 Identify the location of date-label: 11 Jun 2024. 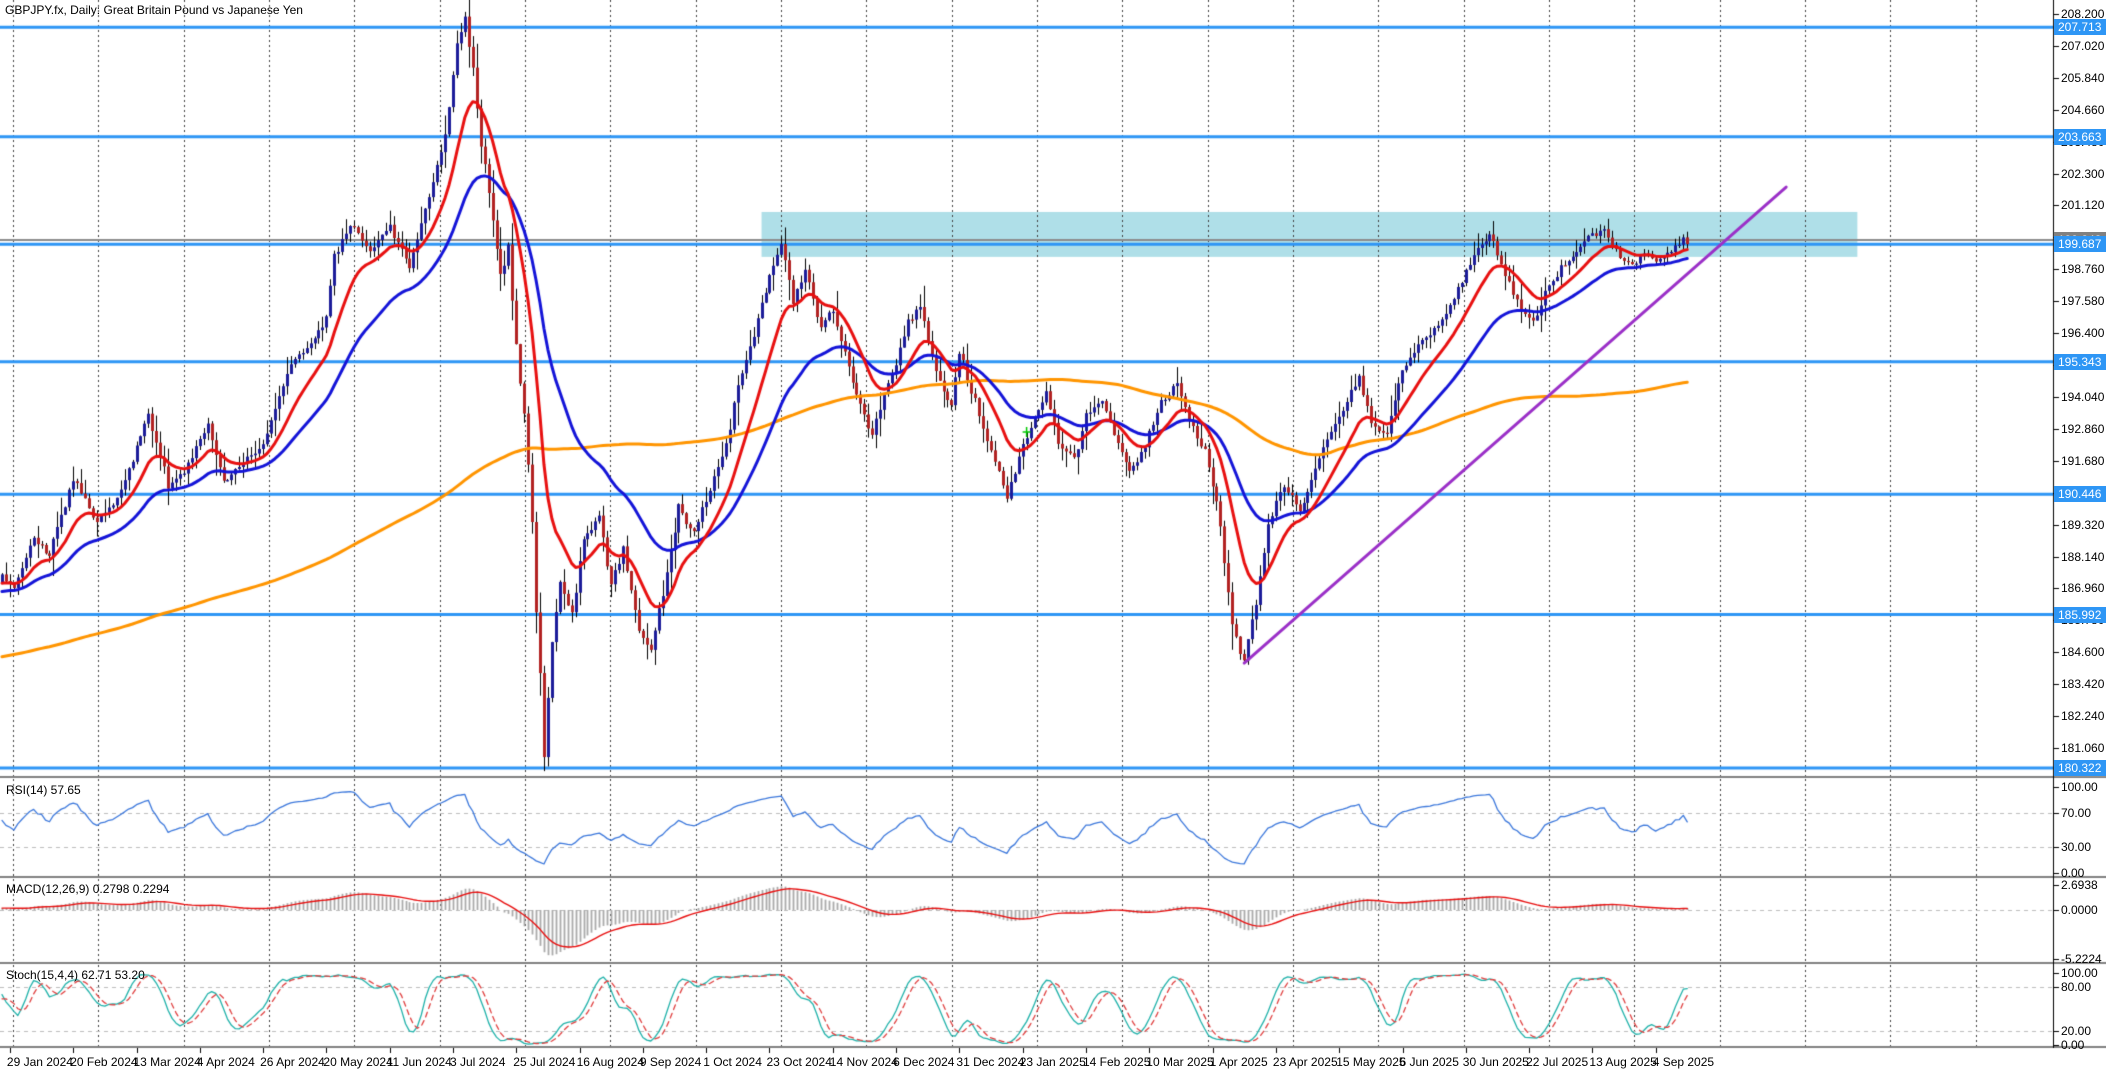
(419, 1062).